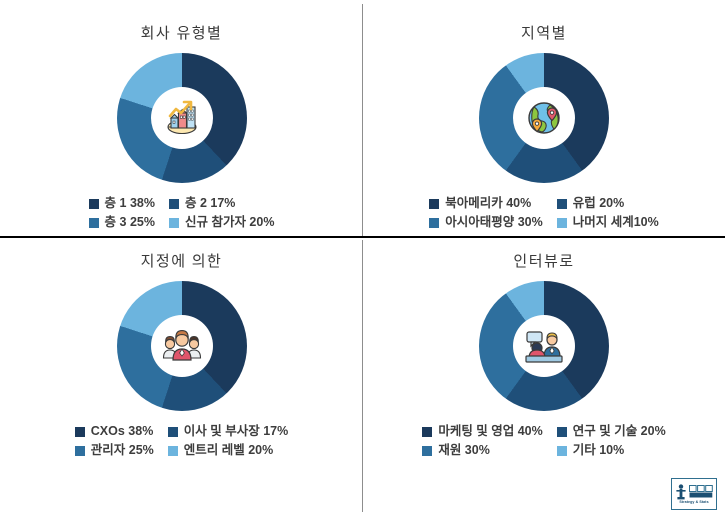 This screenshot has width=725, height=516. I want to click on legend-label: 북아메리카 40%, so click(488, 203).